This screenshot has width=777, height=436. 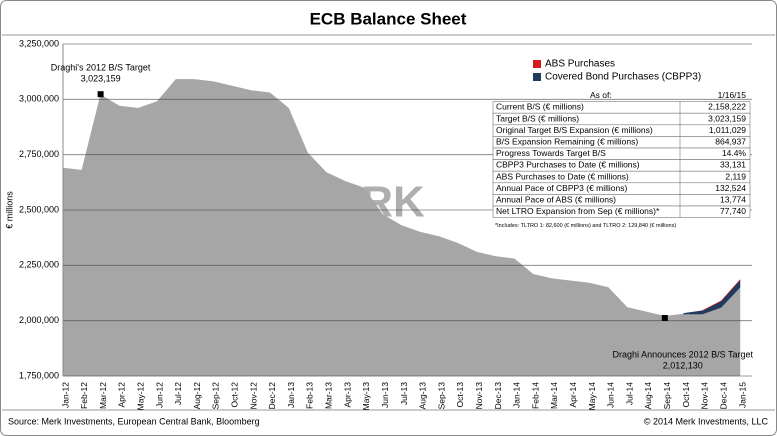 I want to click on x-tick-label: Mar-12, so click(x=103, y=395).